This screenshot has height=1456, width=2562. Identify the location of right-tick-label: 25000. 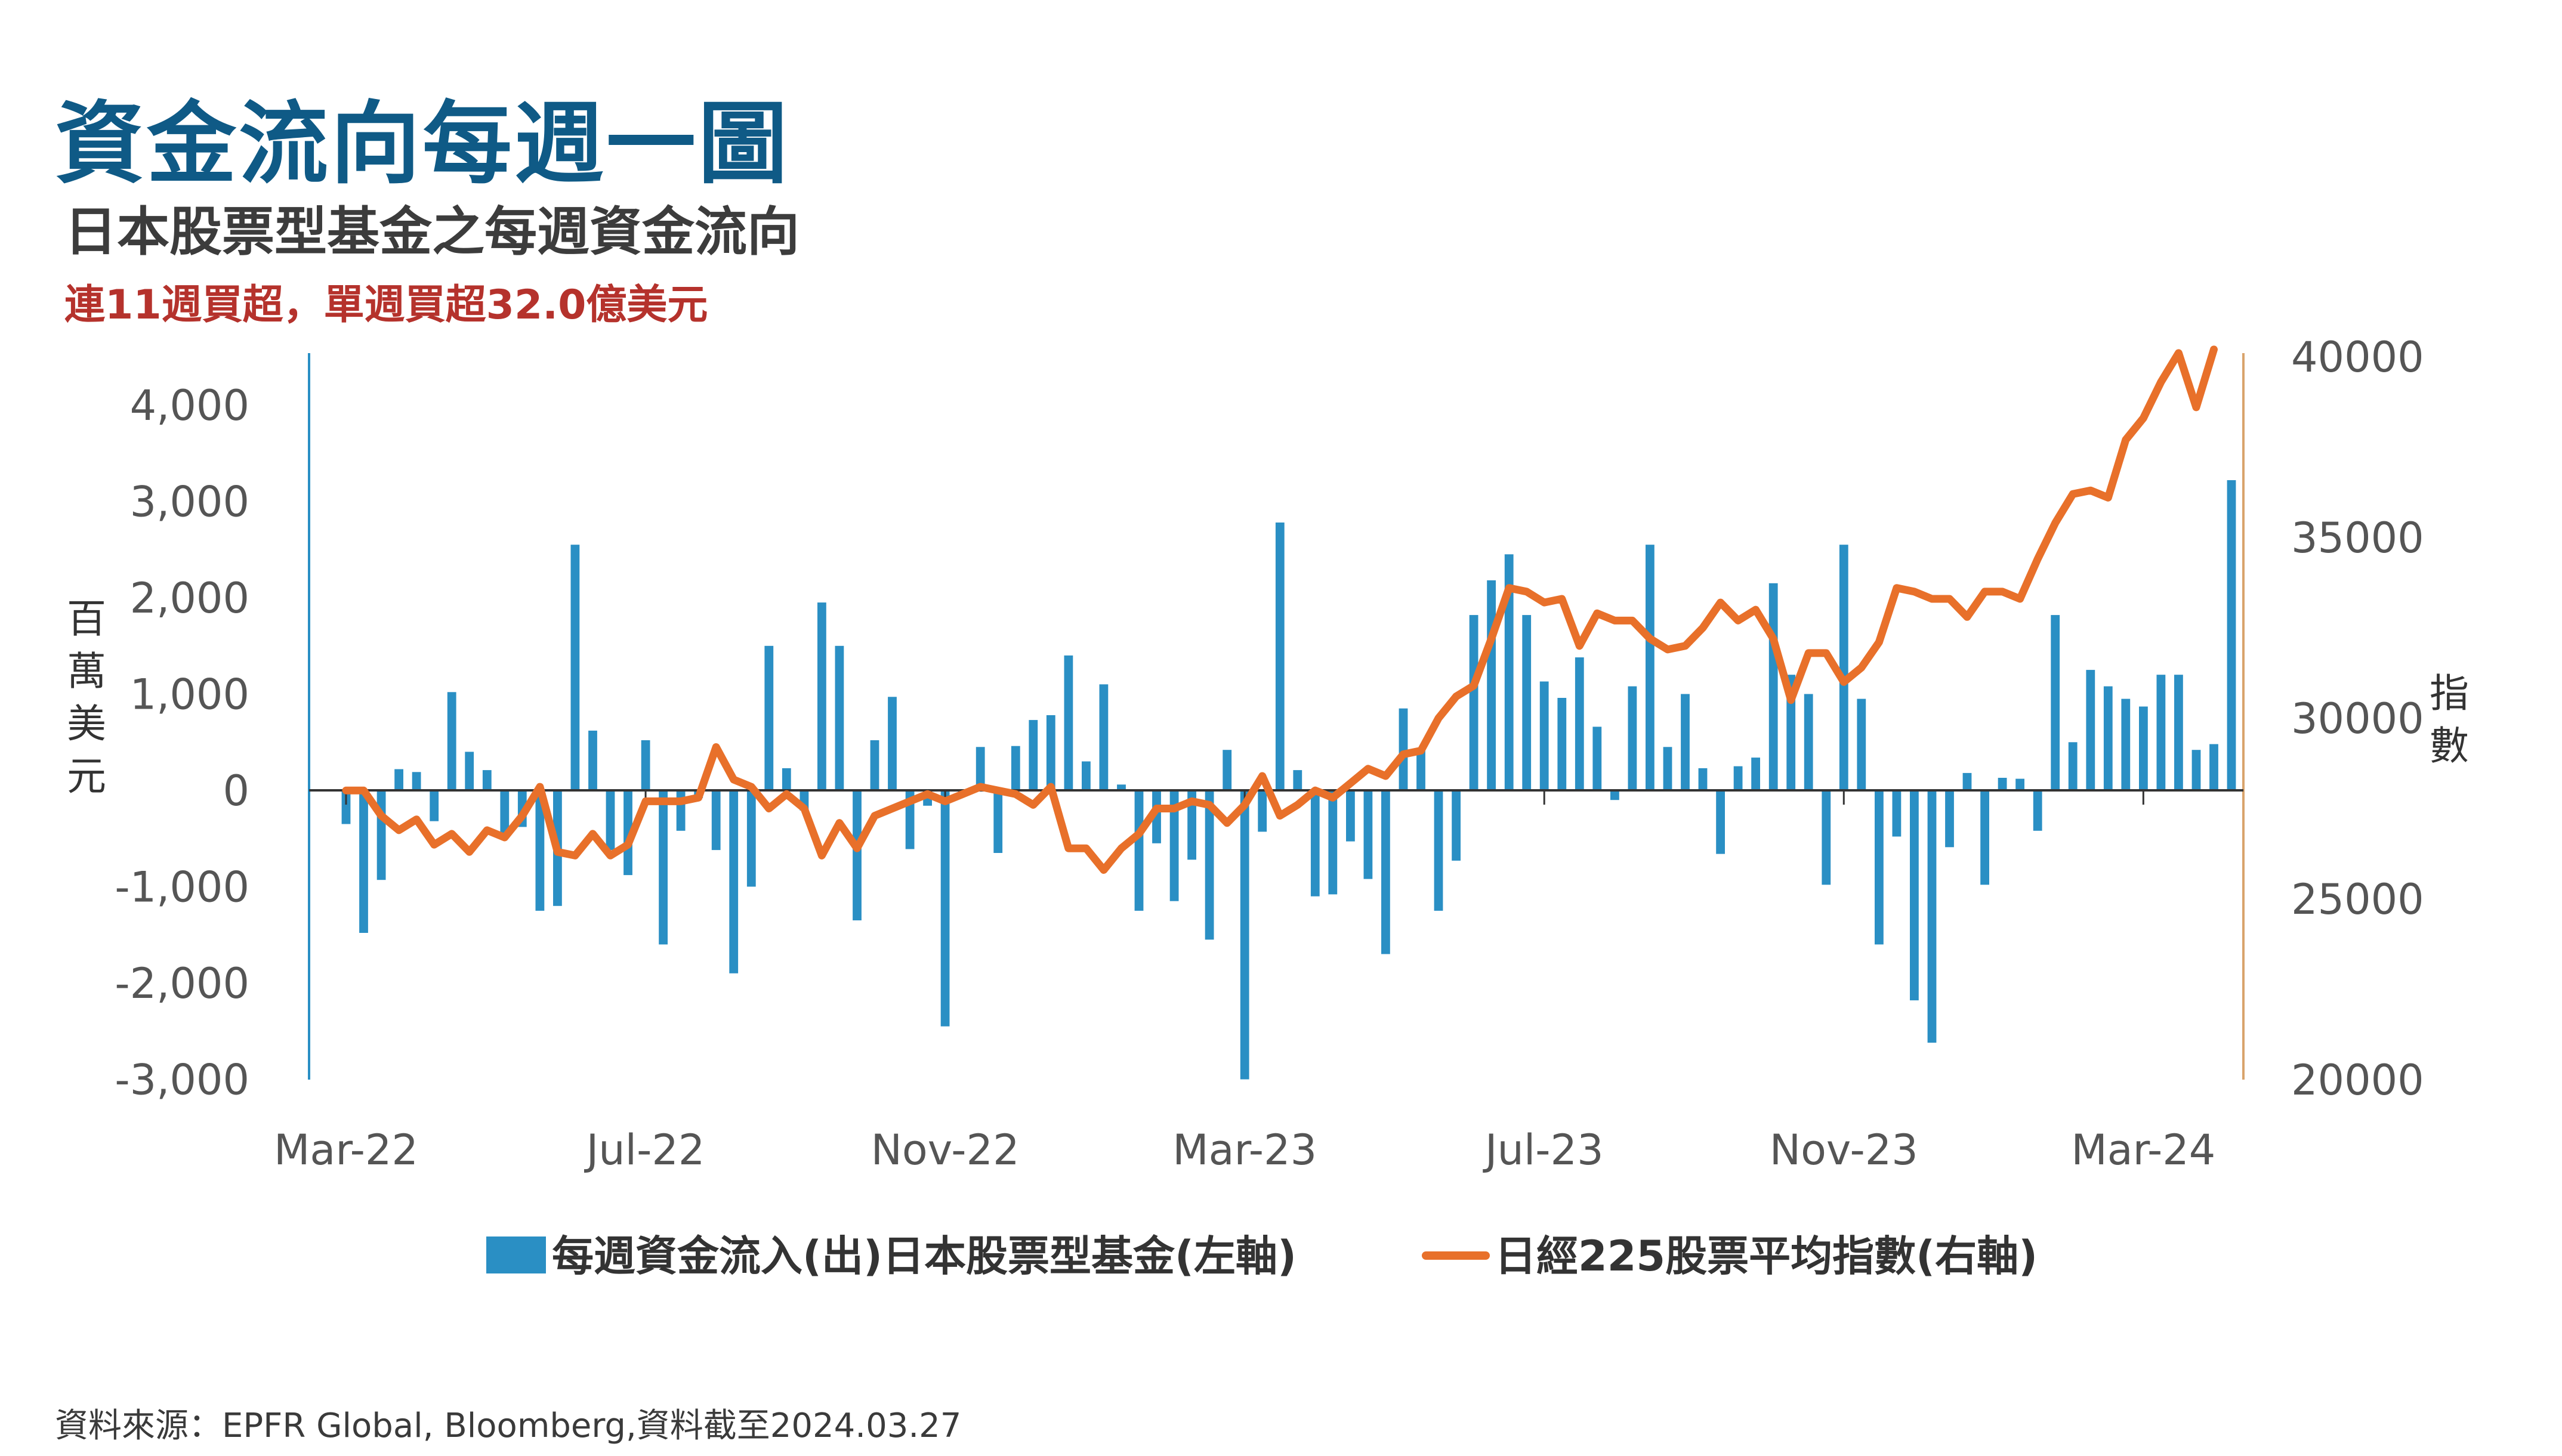
(2358, 899).